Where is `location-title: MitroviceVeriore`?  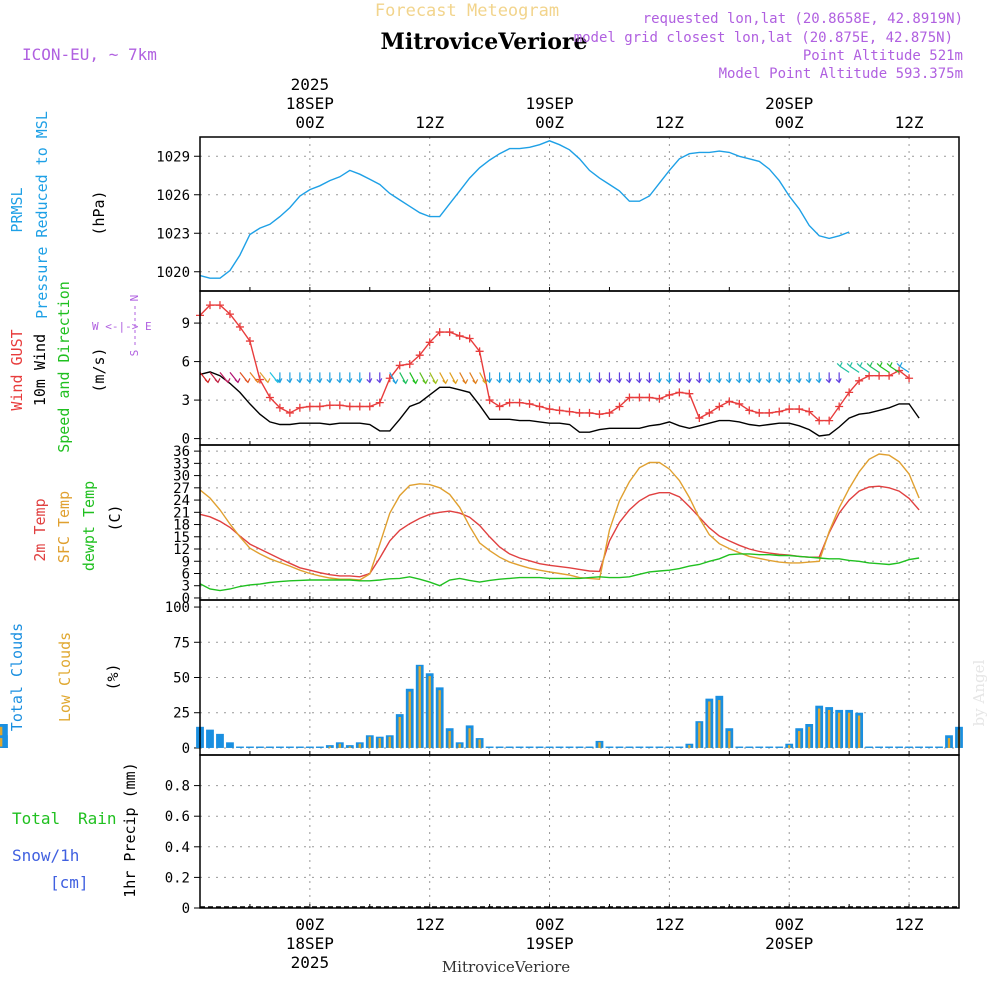
location-title: MitroviceVeriore is located at coordinates (484, 42).